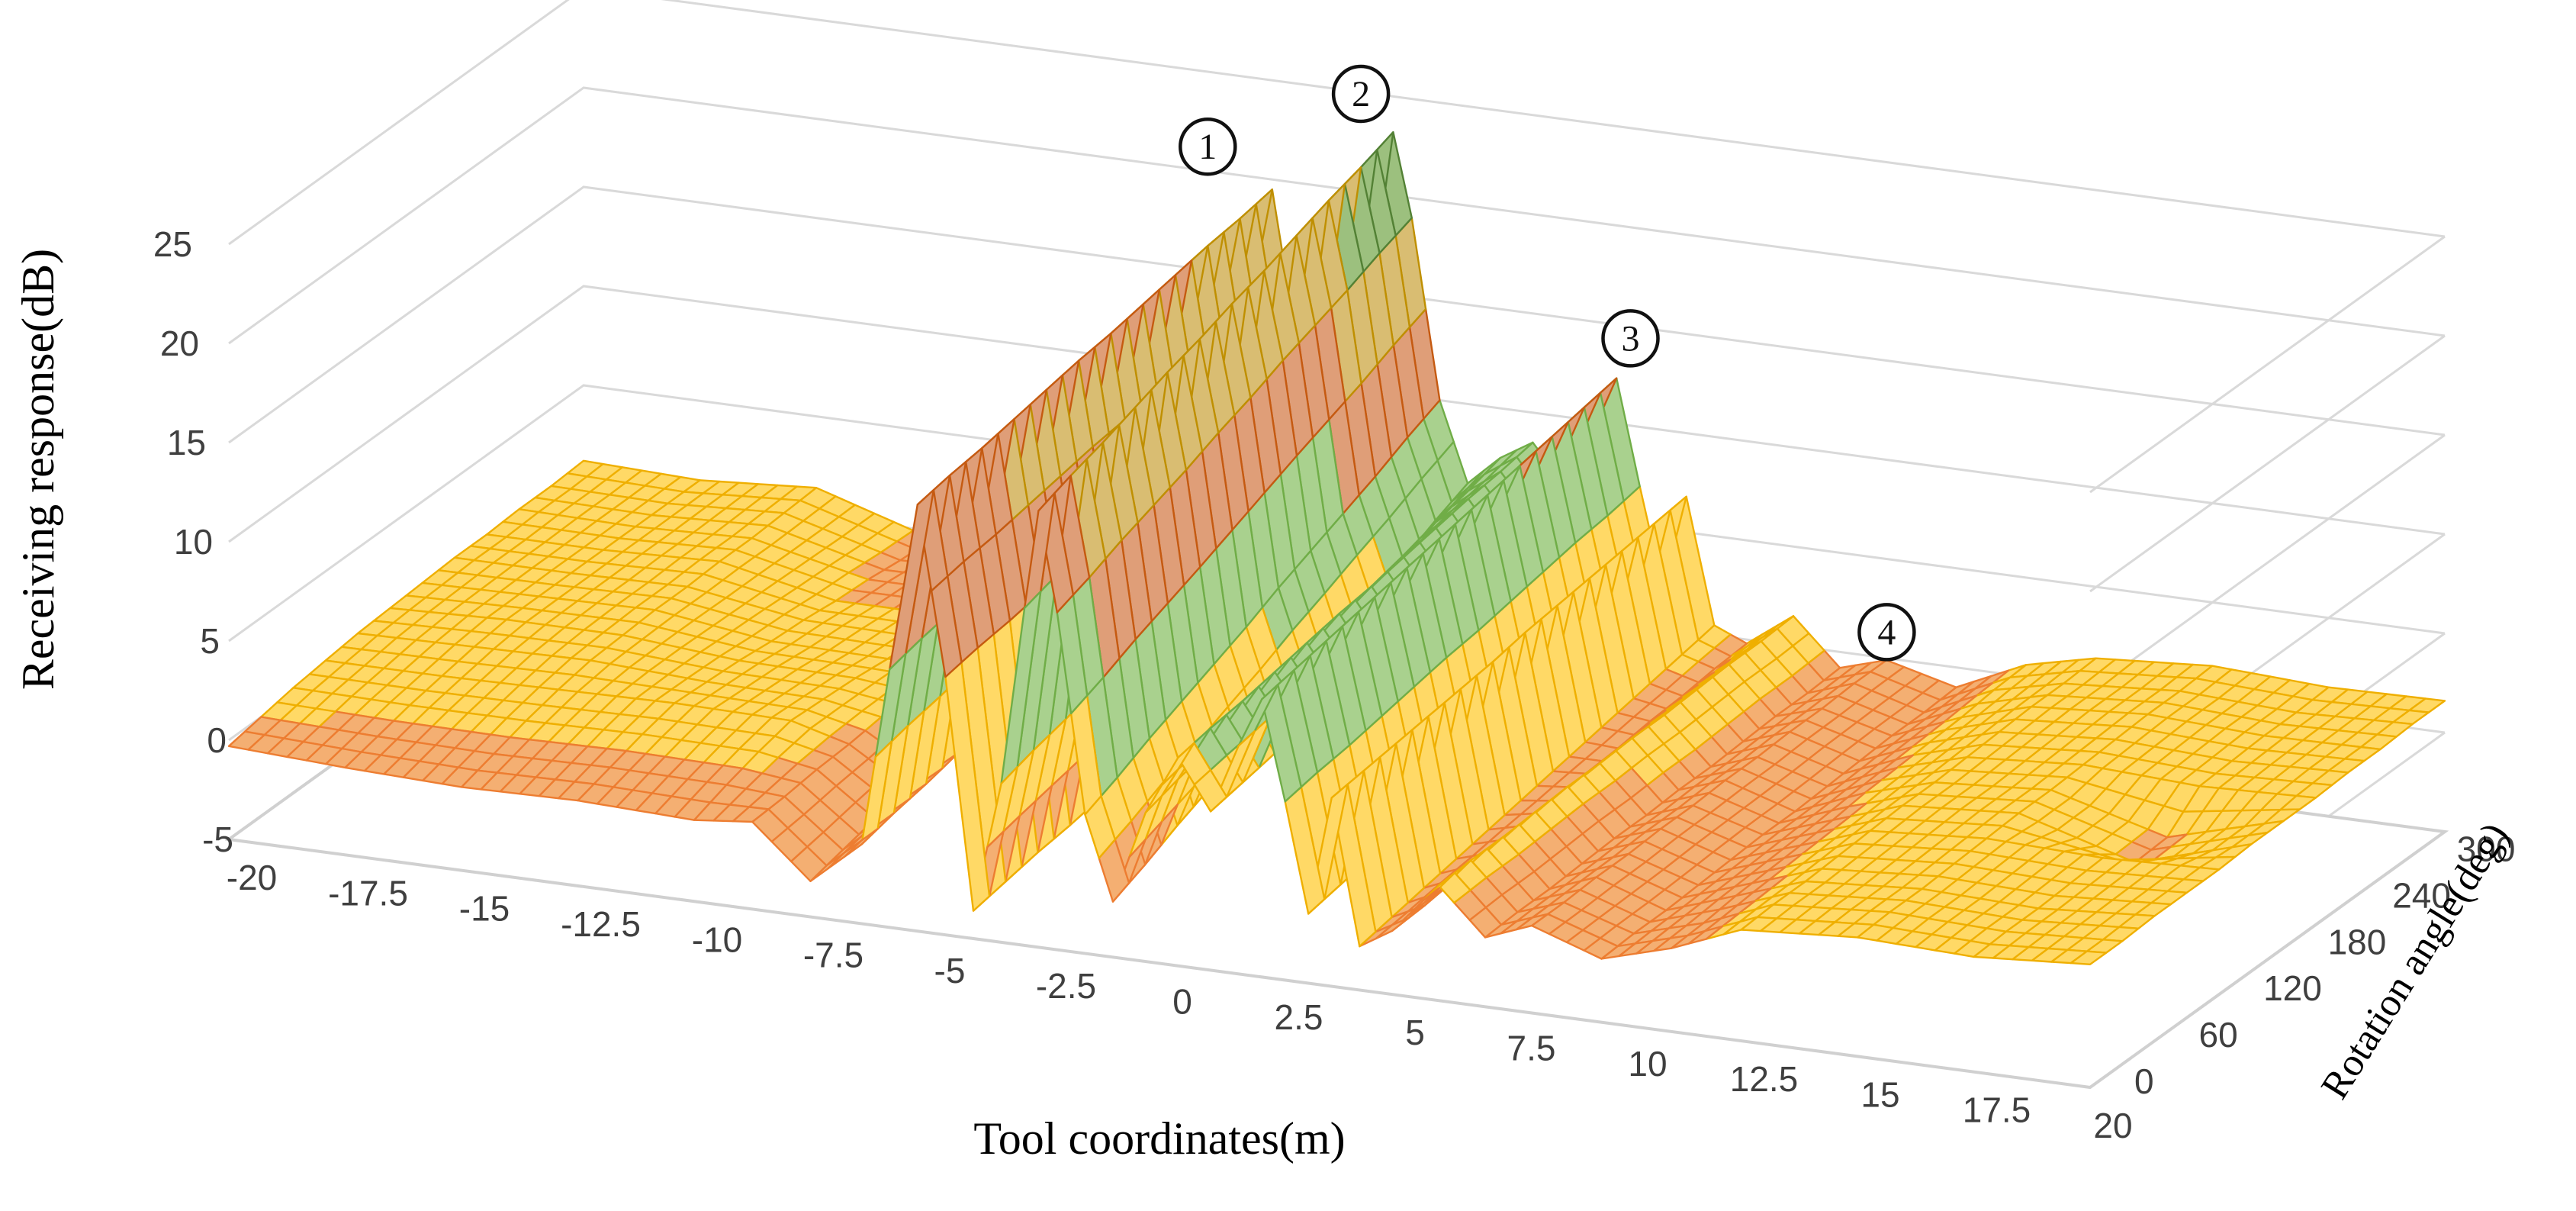  I want to click on x-tick: -15, so click(485, 909).